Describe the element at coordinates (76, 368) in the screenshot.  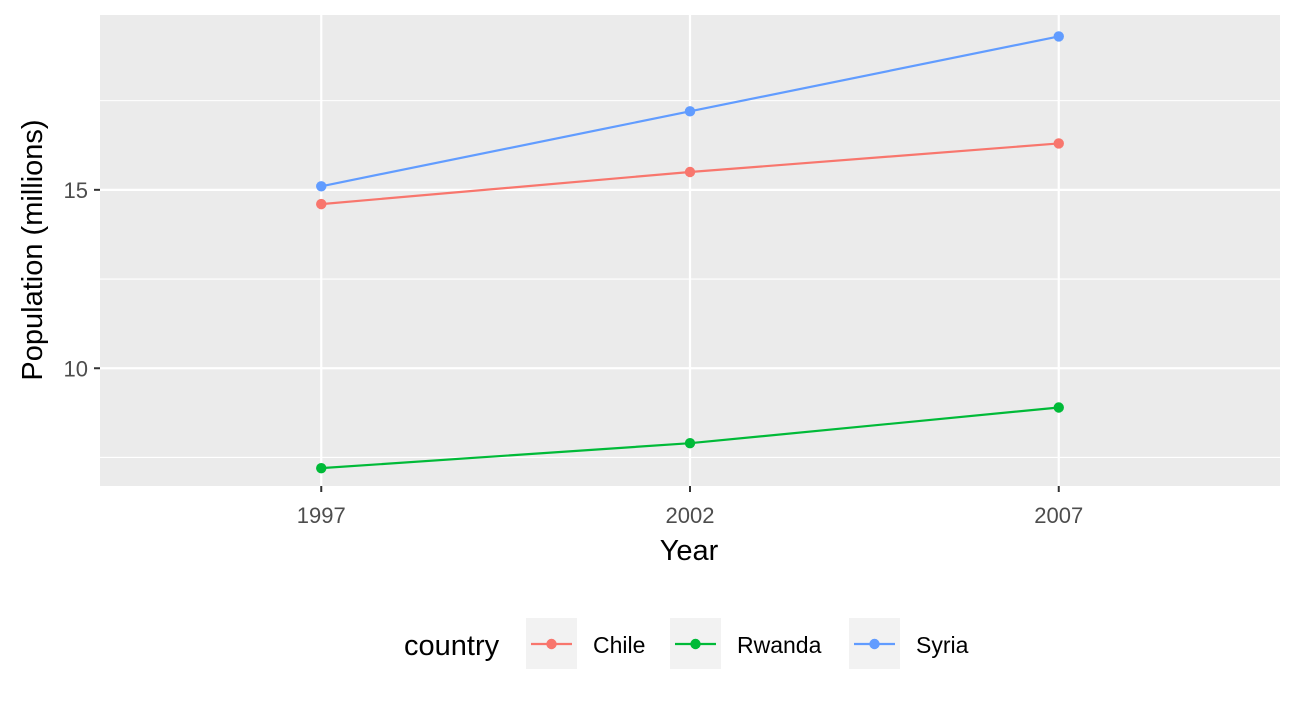
I see `y-tick-label: 10` at that location.